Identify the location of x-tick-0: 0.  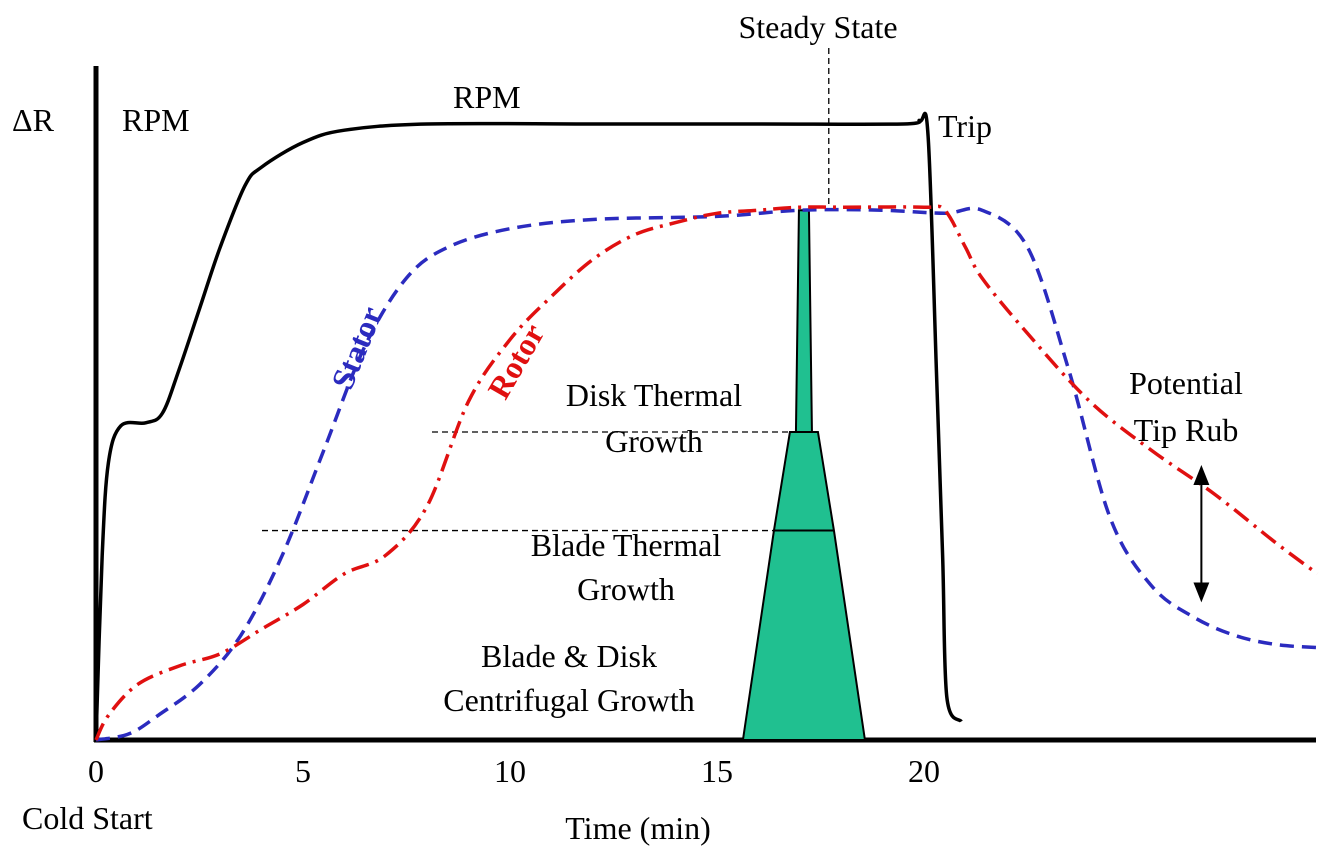
(96, 771).